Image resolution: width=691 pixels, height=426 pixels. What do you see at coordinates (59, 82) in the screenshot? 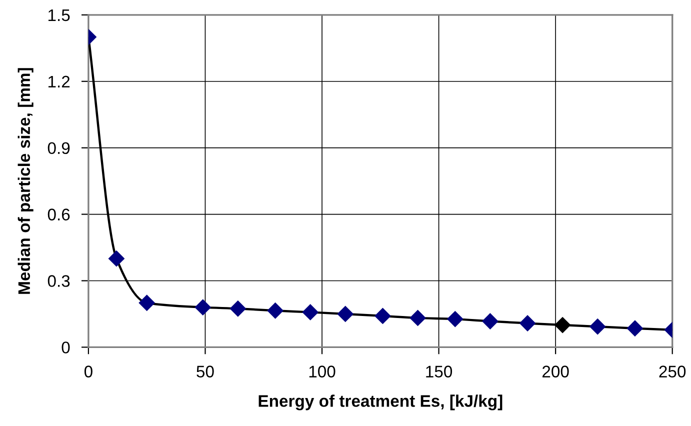
I see `y-tick-label: 1.2` at bounding box center [59, 82].